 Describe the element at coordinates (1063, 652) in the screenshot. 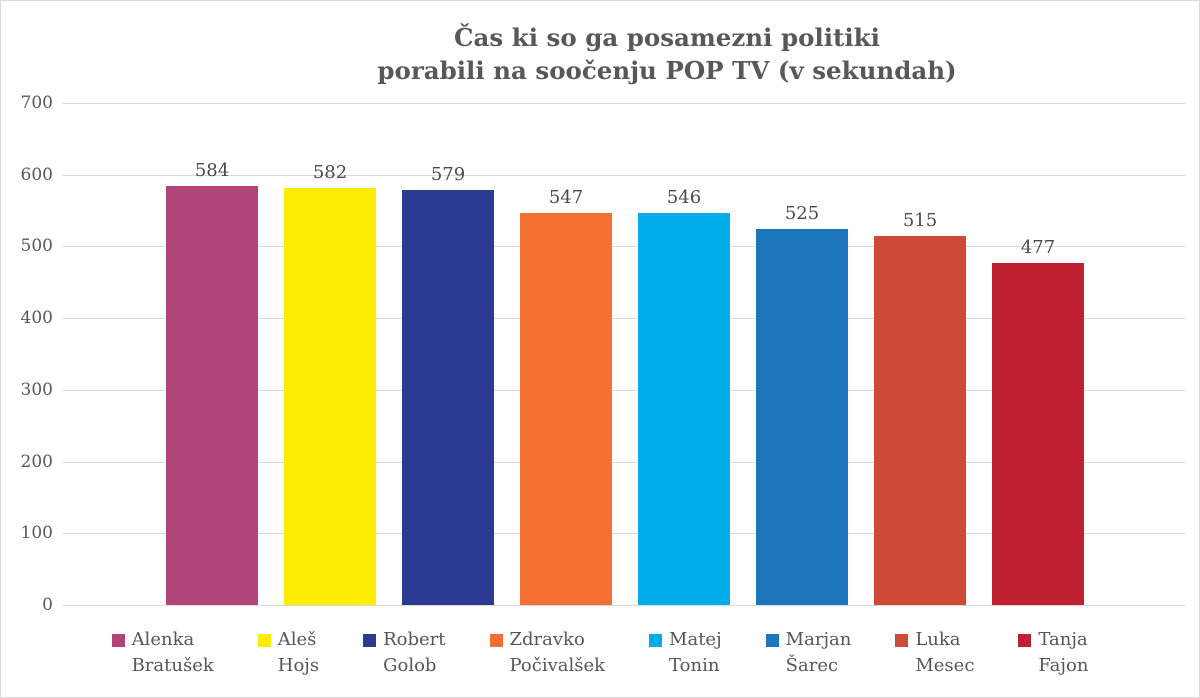

I see `legend-label: Tanja Fajon` at that location.